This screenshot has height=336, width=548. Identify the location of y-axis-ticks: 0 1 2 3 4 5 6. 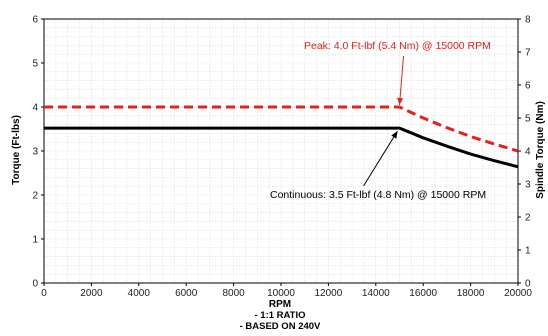
(38, 152).